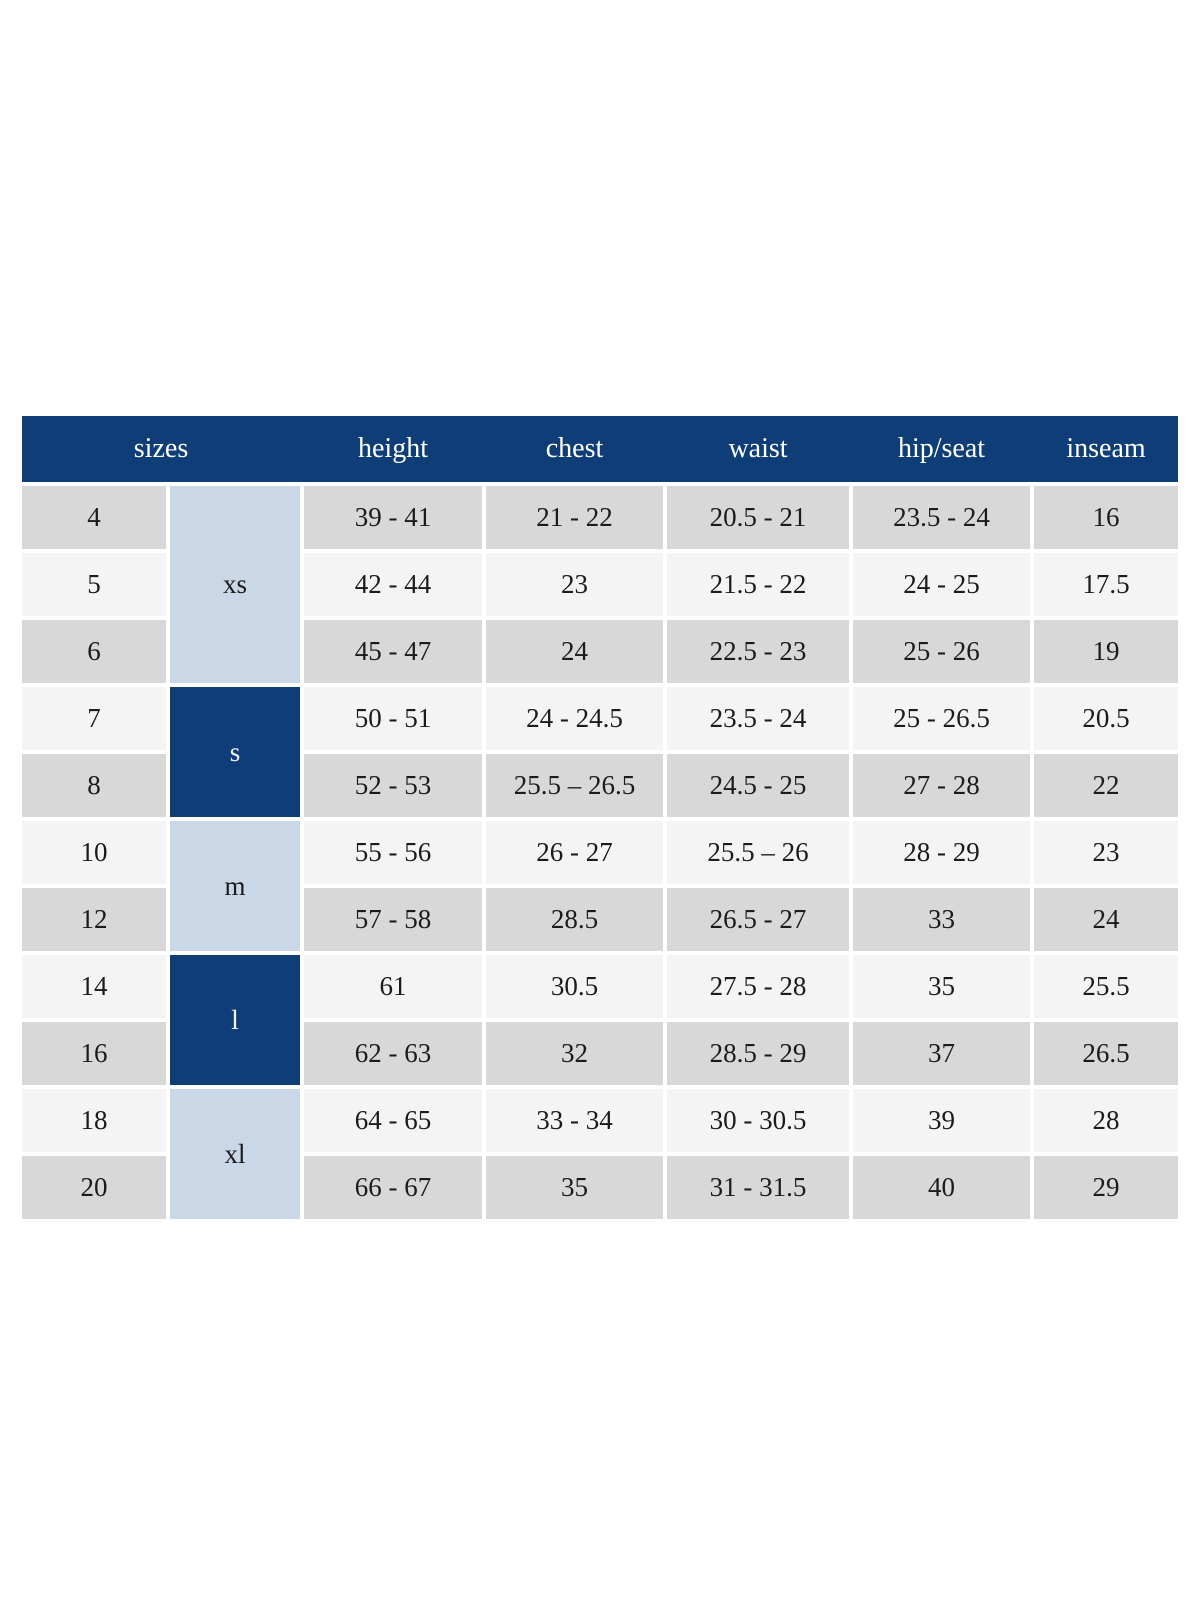 The image size is (1200, 1600). Describe the element at coordinates (574, 919) in the screenshot. I see `chest-cell: 28.5` at that location.